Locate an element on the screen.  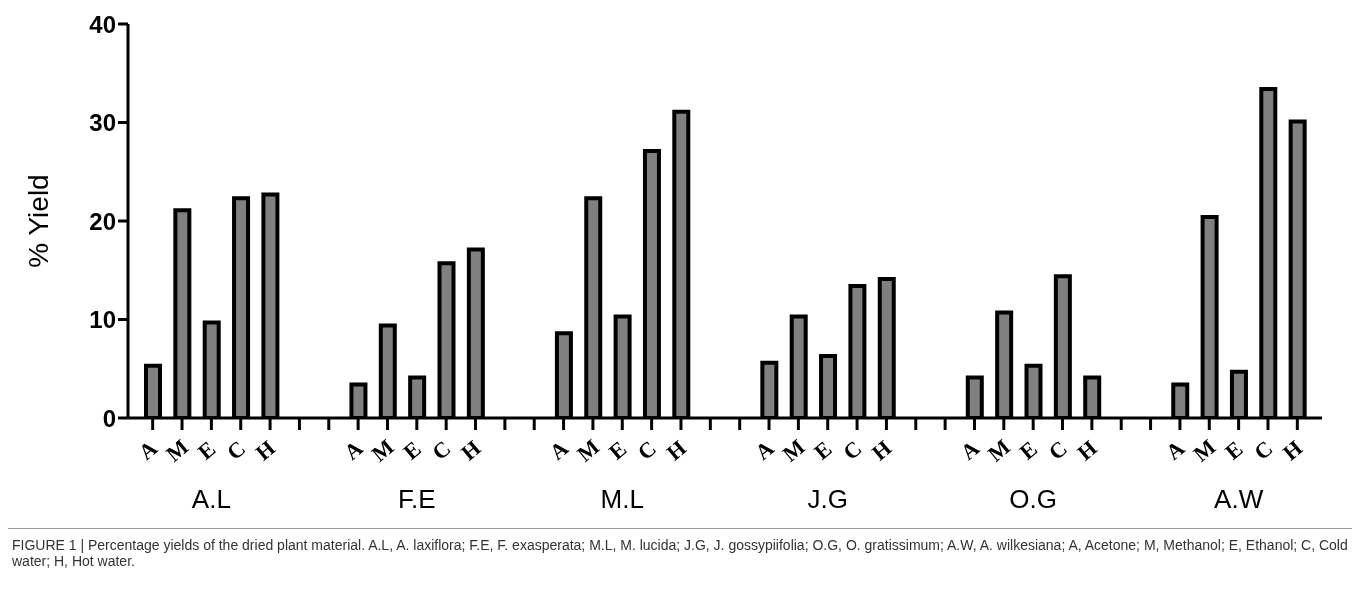
text: O.G is located at coordinates (1033, 499).